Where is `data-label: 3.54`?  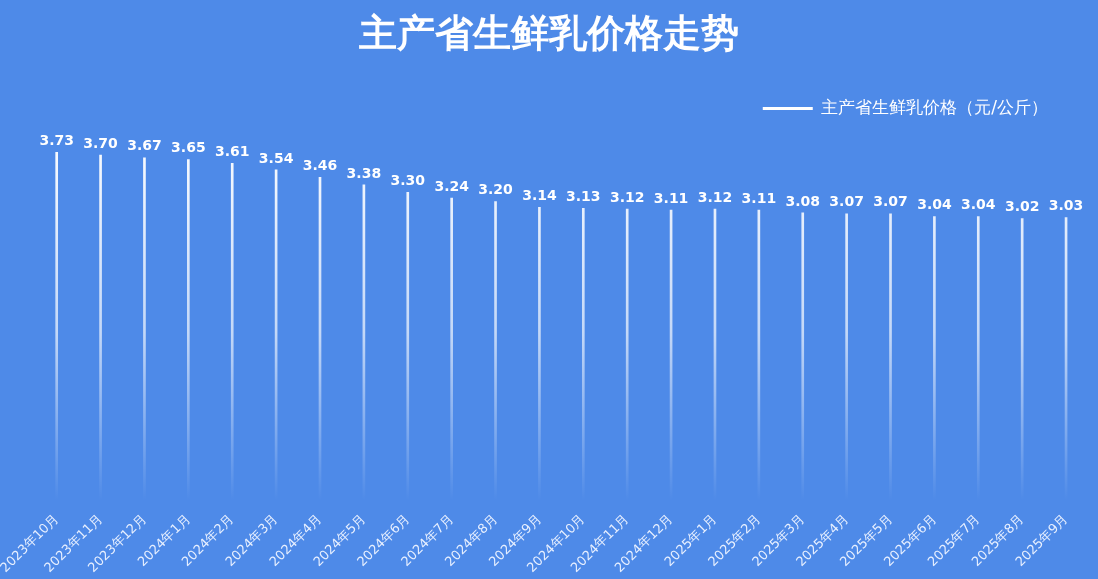 data-label: 3.54 is located at coordinates (276, 157).